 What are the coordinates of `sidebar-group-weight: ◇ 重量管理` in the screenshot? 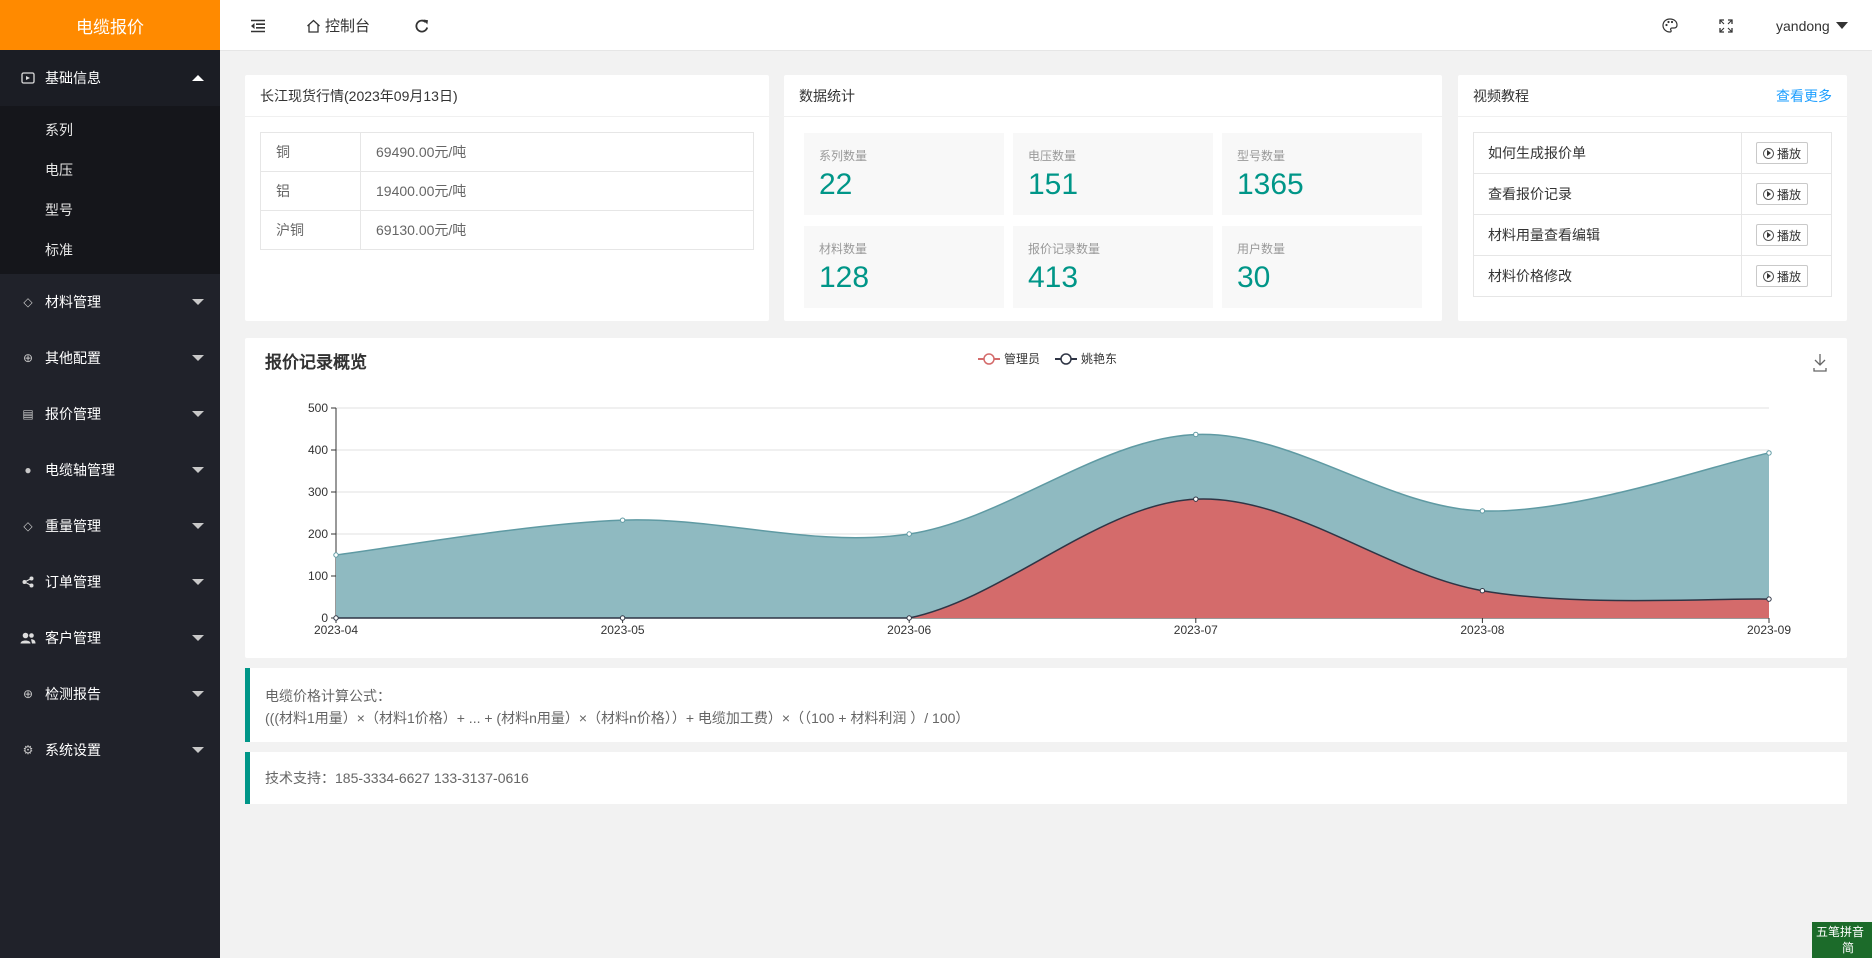 It's located at (110, 526).